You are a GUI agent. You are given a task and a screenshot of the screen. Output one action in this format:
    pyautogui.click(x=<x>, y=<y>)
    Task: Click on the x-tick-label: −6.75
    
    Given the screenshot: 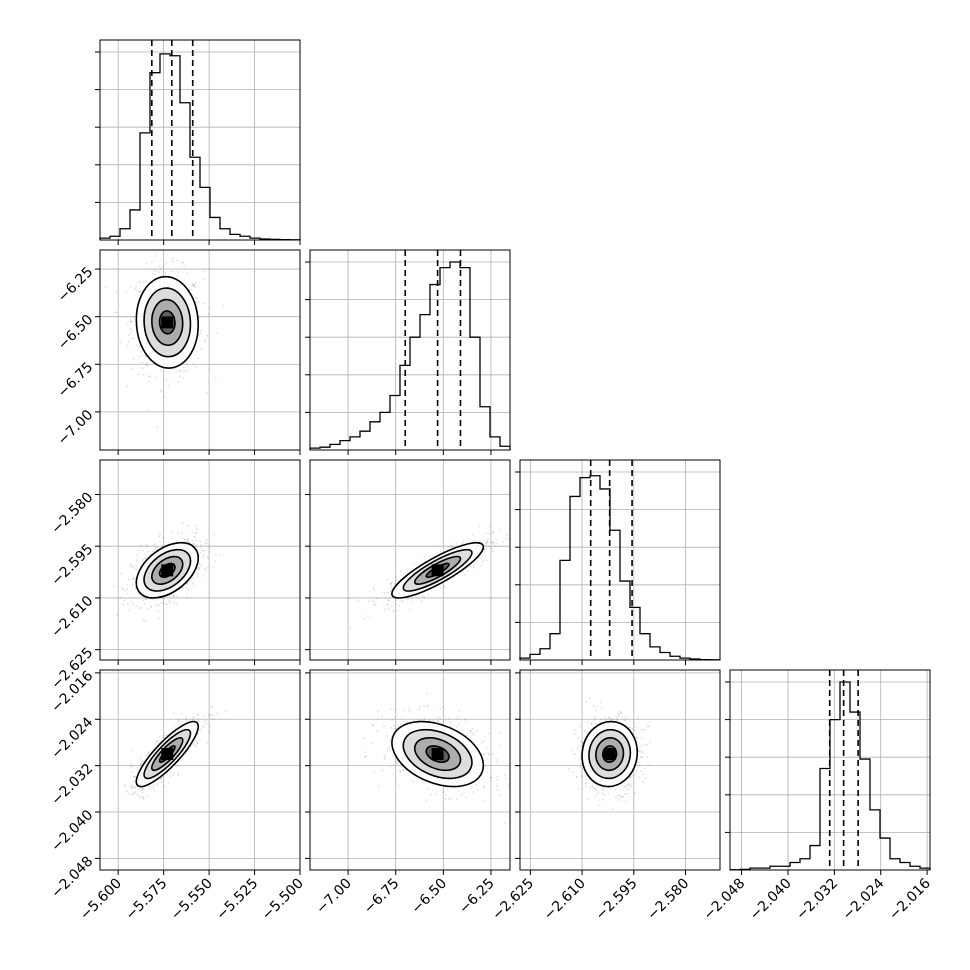 What is the action you would take?
    pyautogui.click(x=382, y=897)
    